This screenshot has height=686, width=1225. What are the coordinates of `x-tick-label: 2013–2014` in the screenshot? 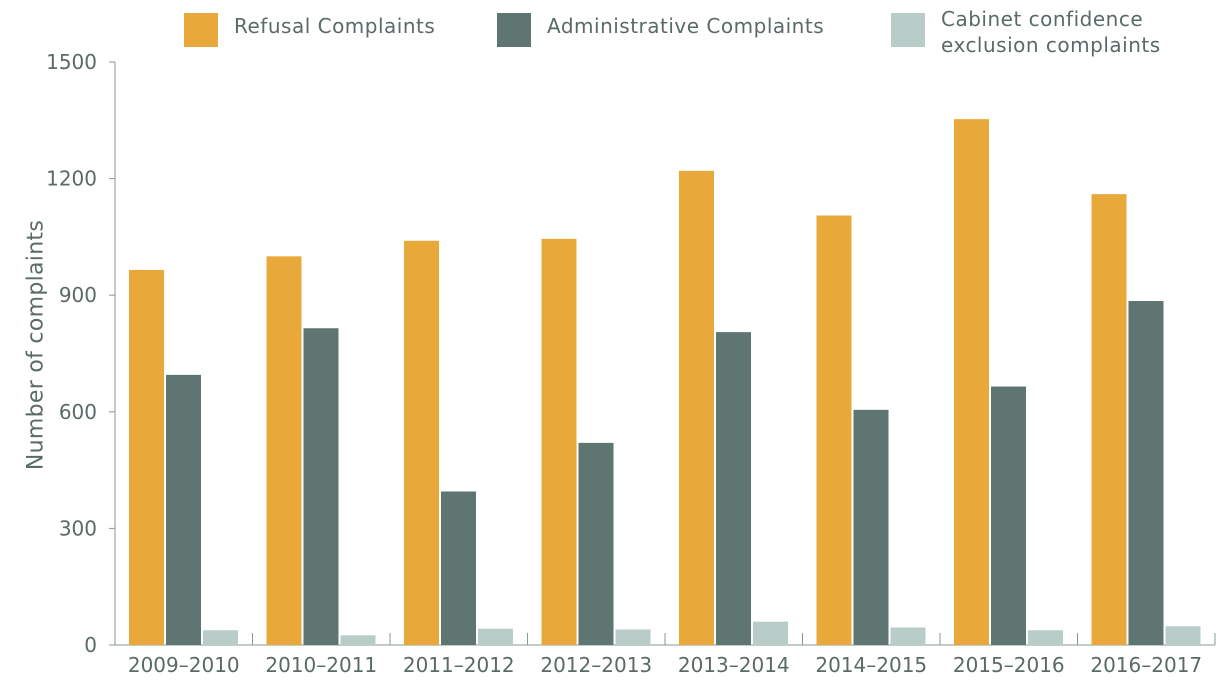 It's located at (734, 665).